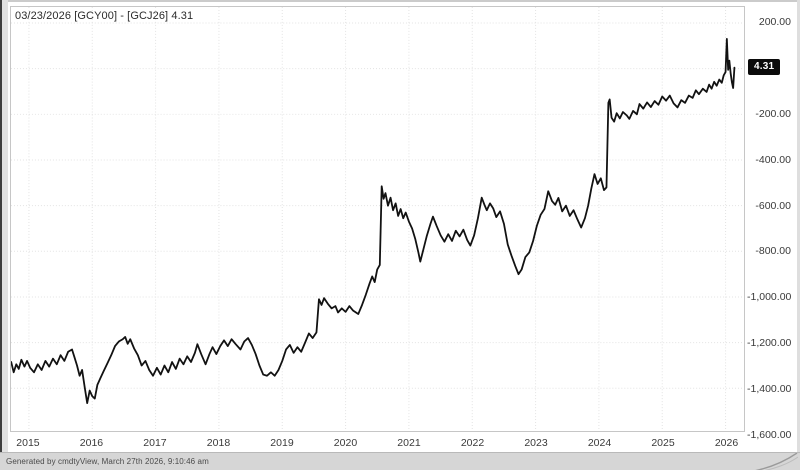  What do you see at coordinates (5, 235) in the screenshot?
I see `window-edge-left-inner` at bounding box center [5, 235].